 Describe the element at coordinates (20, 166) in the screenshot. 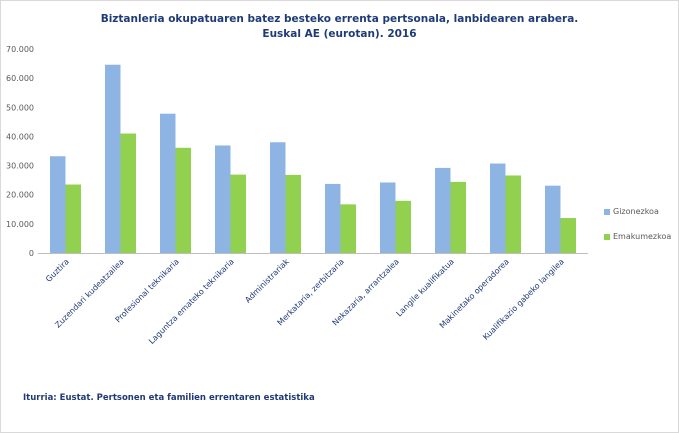

I see `y-tick-label: 30.000` at that location.